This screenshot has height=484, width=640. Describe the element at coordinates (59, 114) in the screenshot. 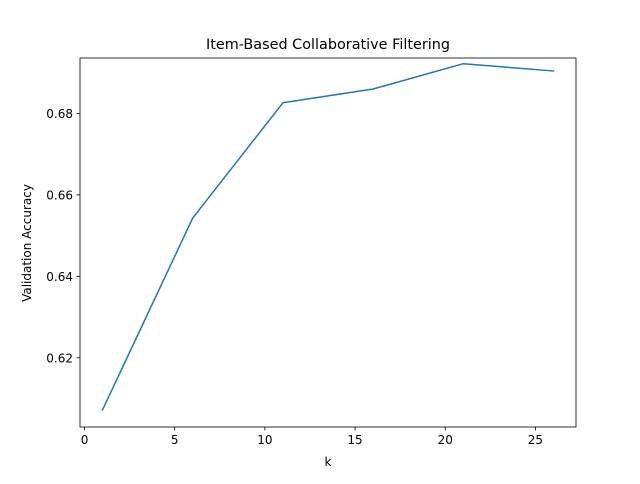

I see `y-tick-label: 0.68` at that location.